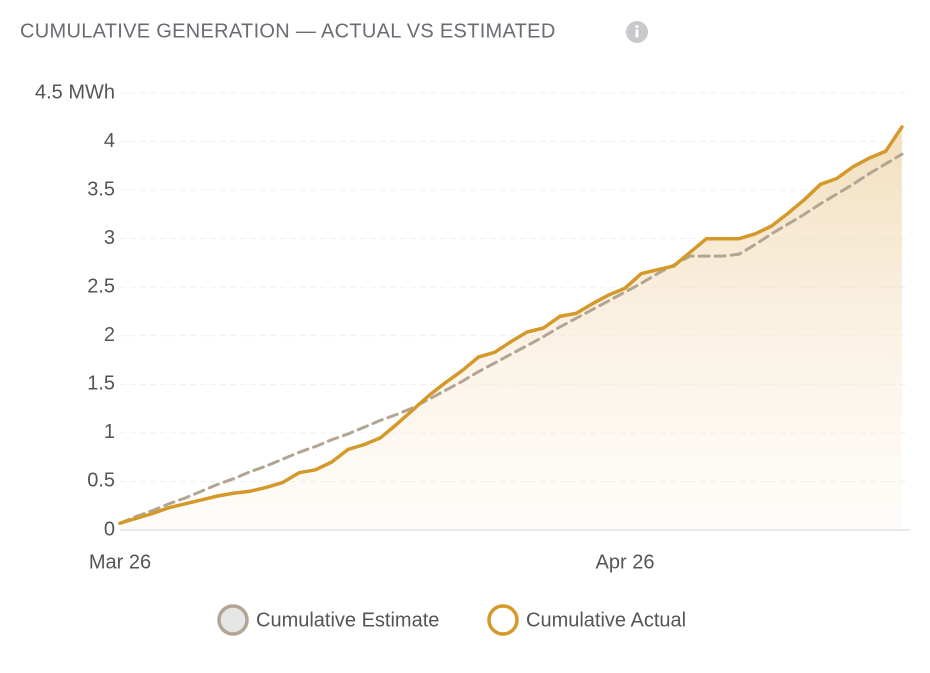  Describe the element at coordinates (101, 287) in the screenshot. I see `y-tick-label: 2.5` at that location.